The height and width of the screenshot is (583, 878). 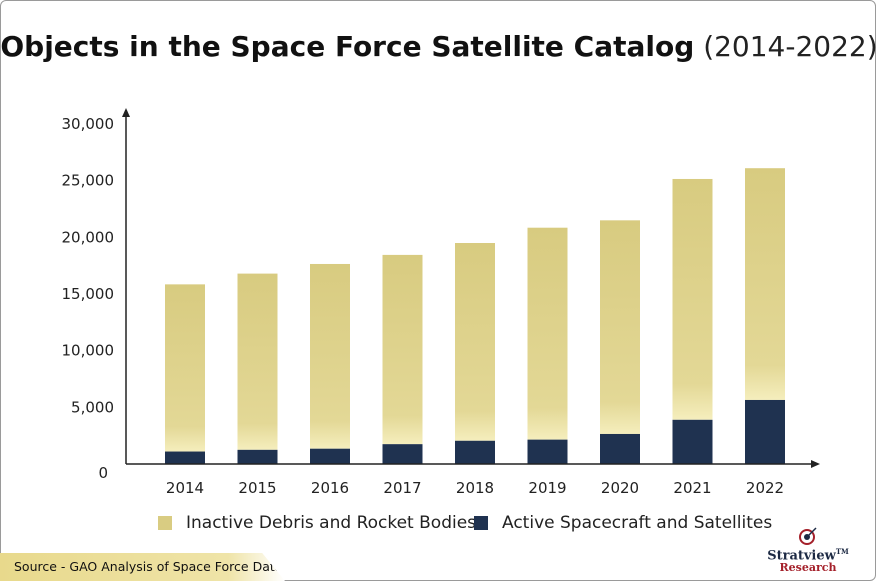 I want to click on y-tick-label-3: 15,000, so click(x=88, y=294).